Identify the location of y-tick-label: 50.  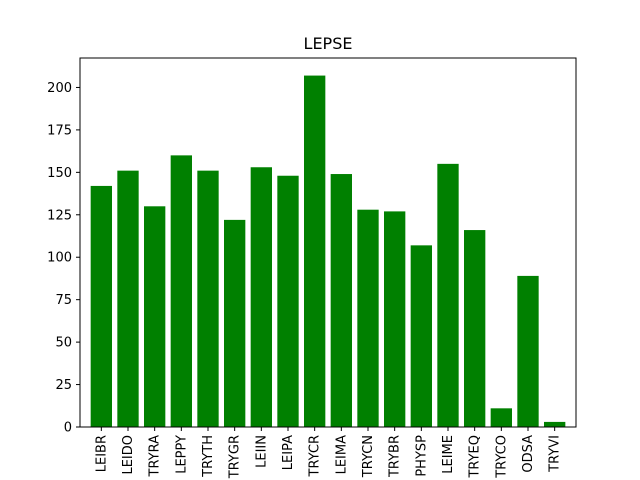
(63, 343).